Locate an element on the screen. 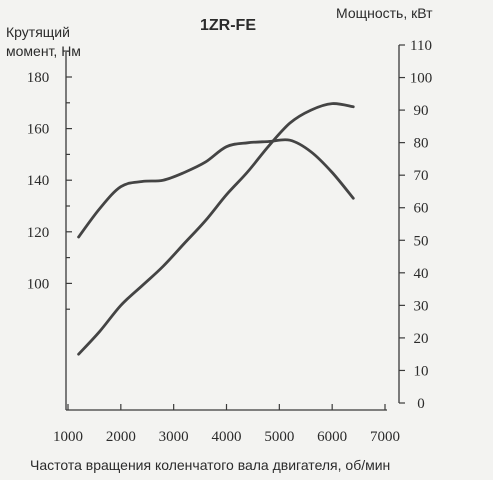 This screenshot has height=480, width=493. right-axis-tick-label: 100 is located at coordinates (421, 79).